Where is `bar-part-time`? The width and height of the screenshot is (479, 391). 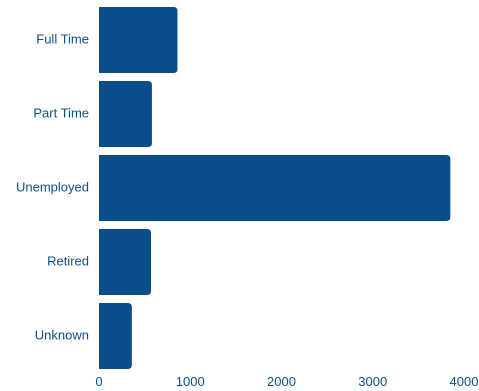 bar-part-time is located at coordinates (125, 114).